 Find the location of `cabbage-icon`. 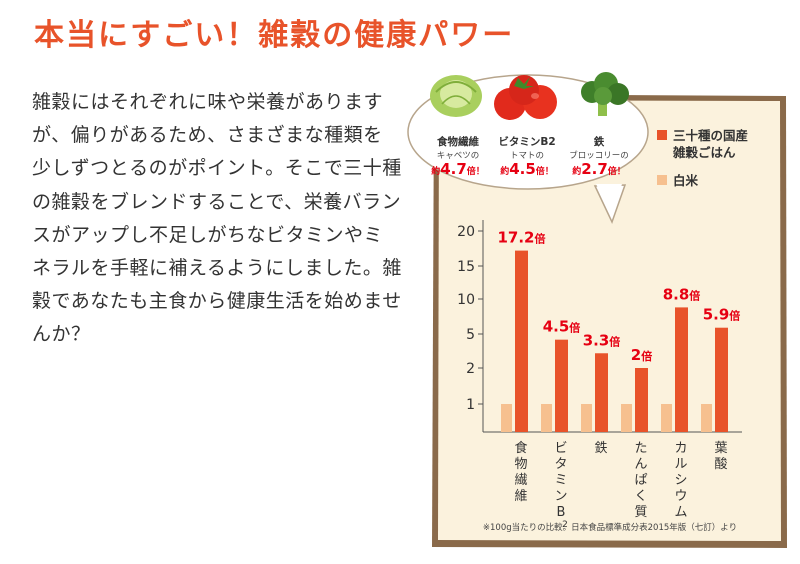

cabbage-icon is located at coordinates (456, 96).